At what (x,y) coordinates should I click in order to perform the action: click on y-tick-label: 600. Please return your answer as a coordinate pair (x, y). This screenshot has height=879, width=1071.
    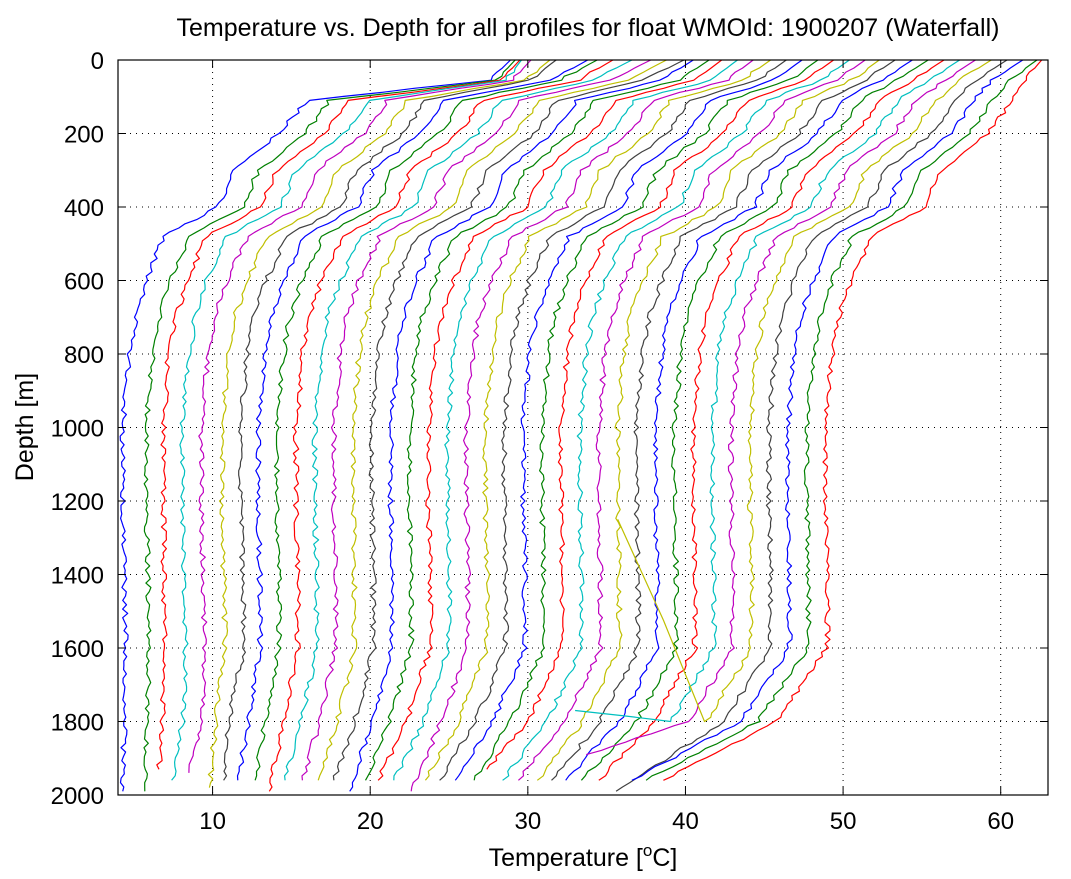
    Looking at the image, I should click on (84, 282).